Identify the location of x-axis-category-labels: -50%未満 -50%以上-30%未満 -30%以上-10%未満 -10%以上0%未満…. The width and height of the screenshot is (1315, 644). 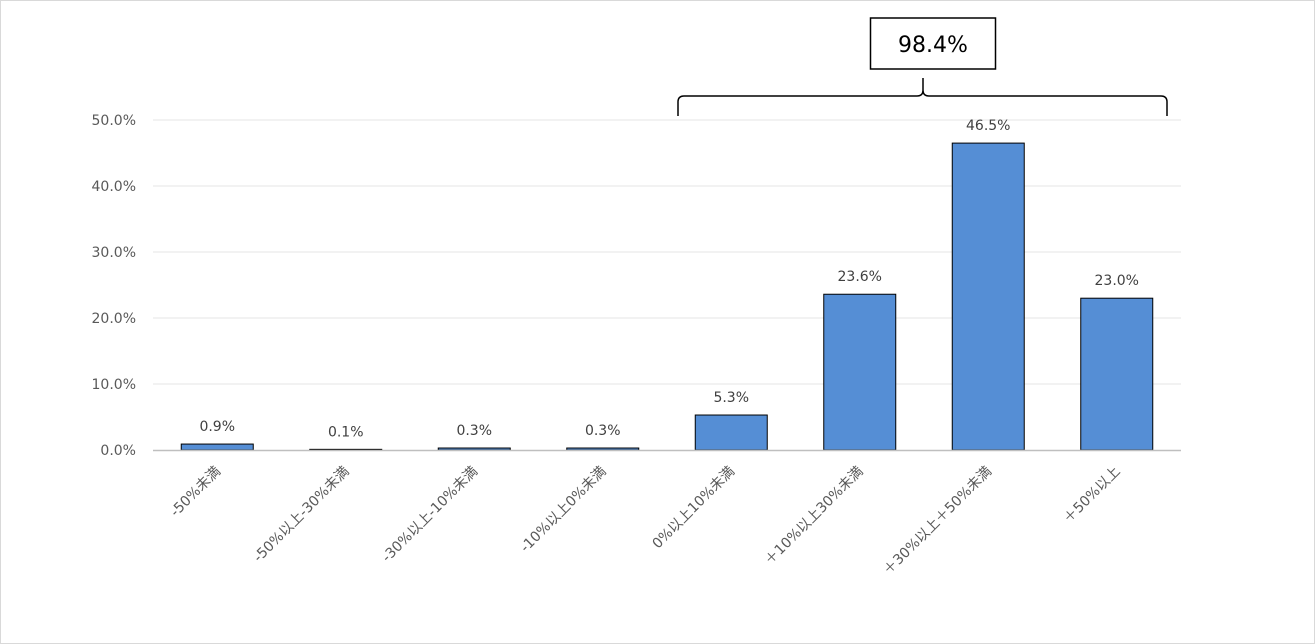
(645, 521).